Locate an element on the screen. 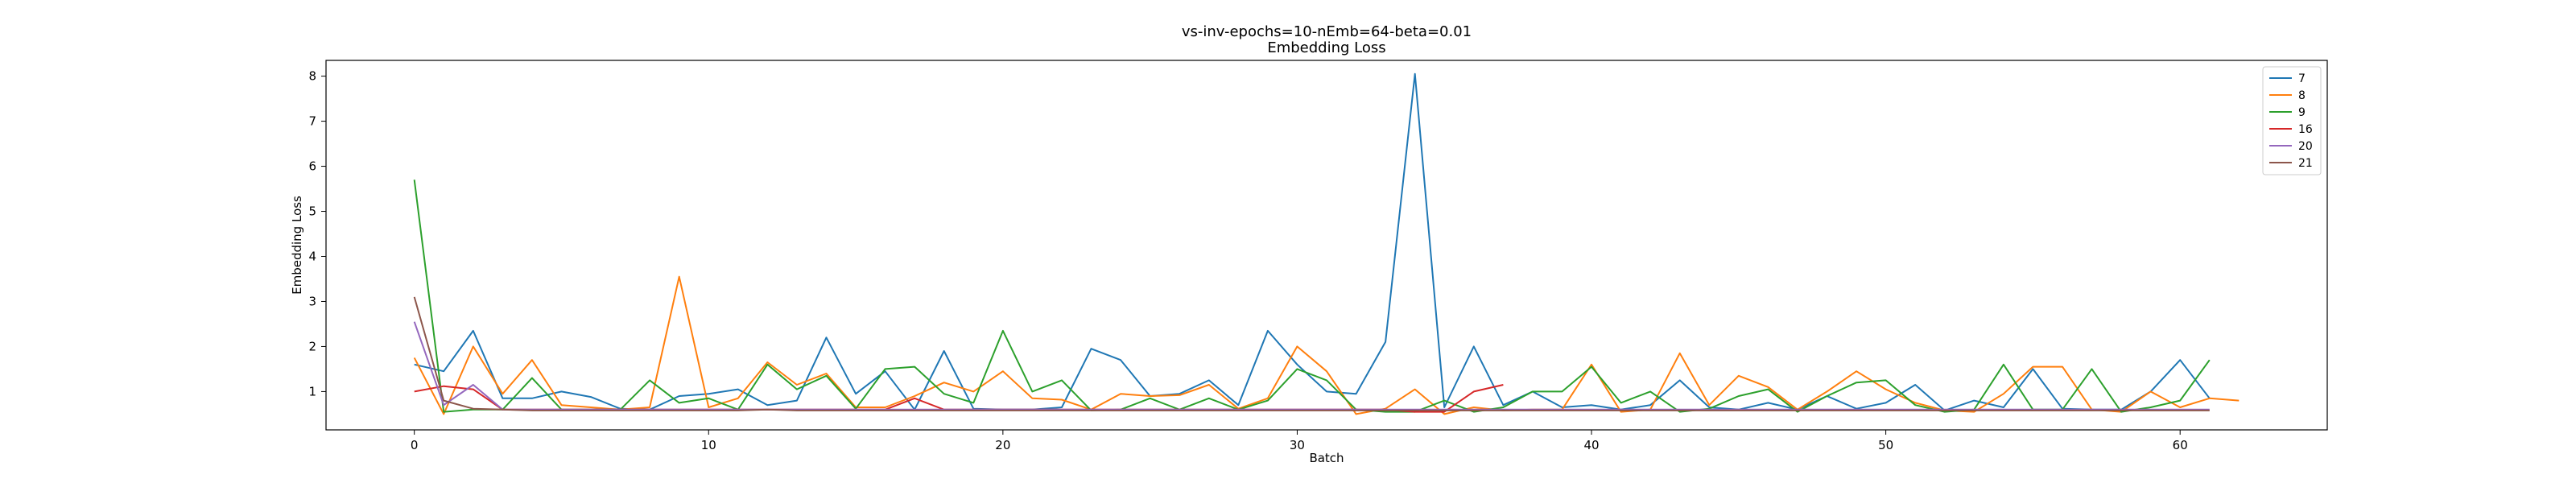  y-tick-label: 6 is located at coordinates (312, 166).